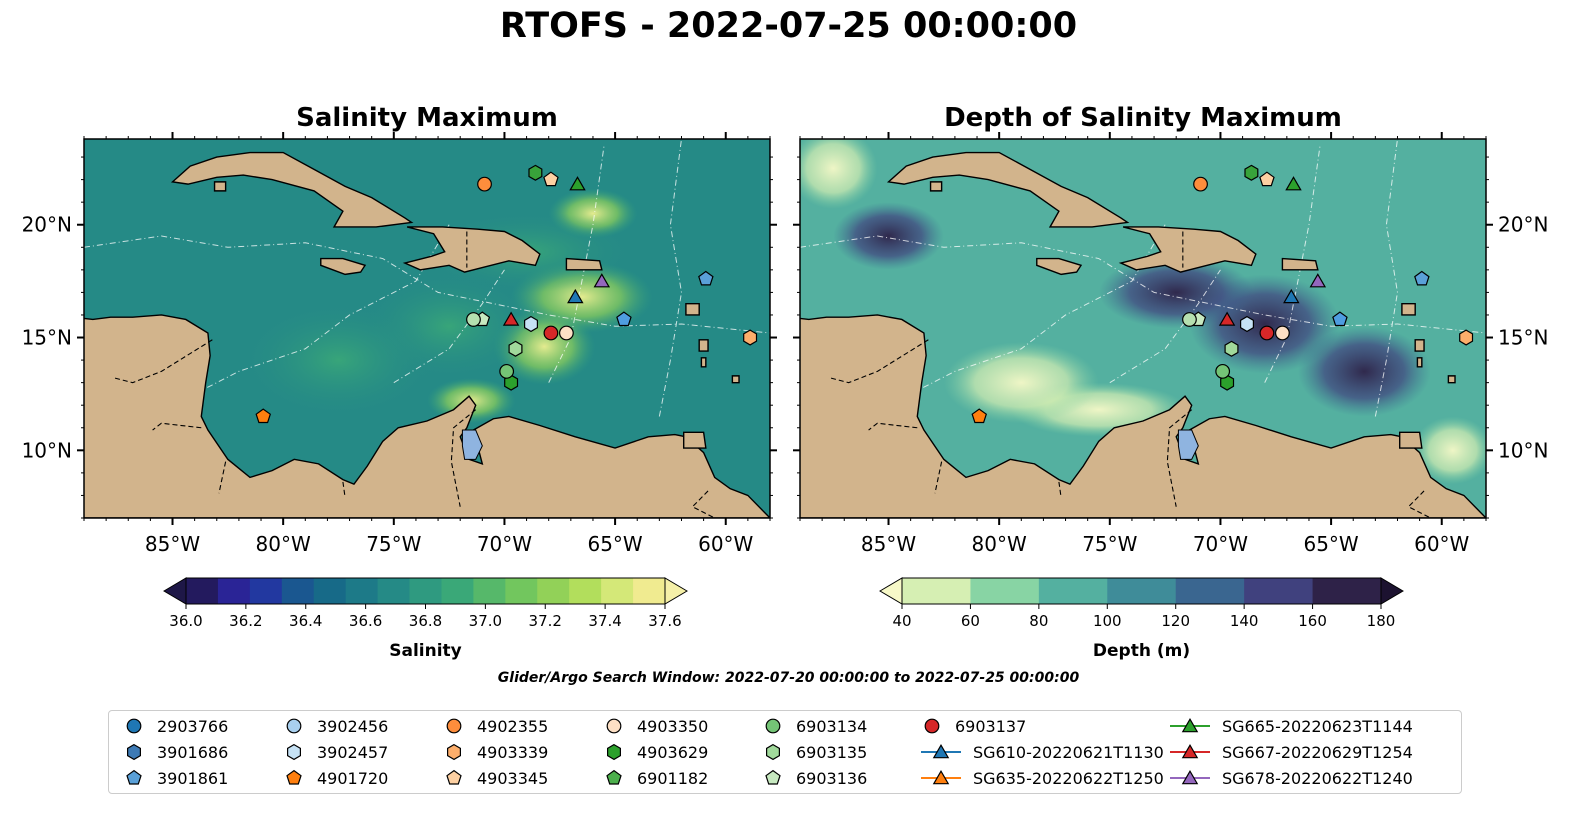  What do you see at coordinates (1068, 752) in the screenshot?
I see `legend-label: SG610-20220621T1130` at bounding box center [1068, 752].